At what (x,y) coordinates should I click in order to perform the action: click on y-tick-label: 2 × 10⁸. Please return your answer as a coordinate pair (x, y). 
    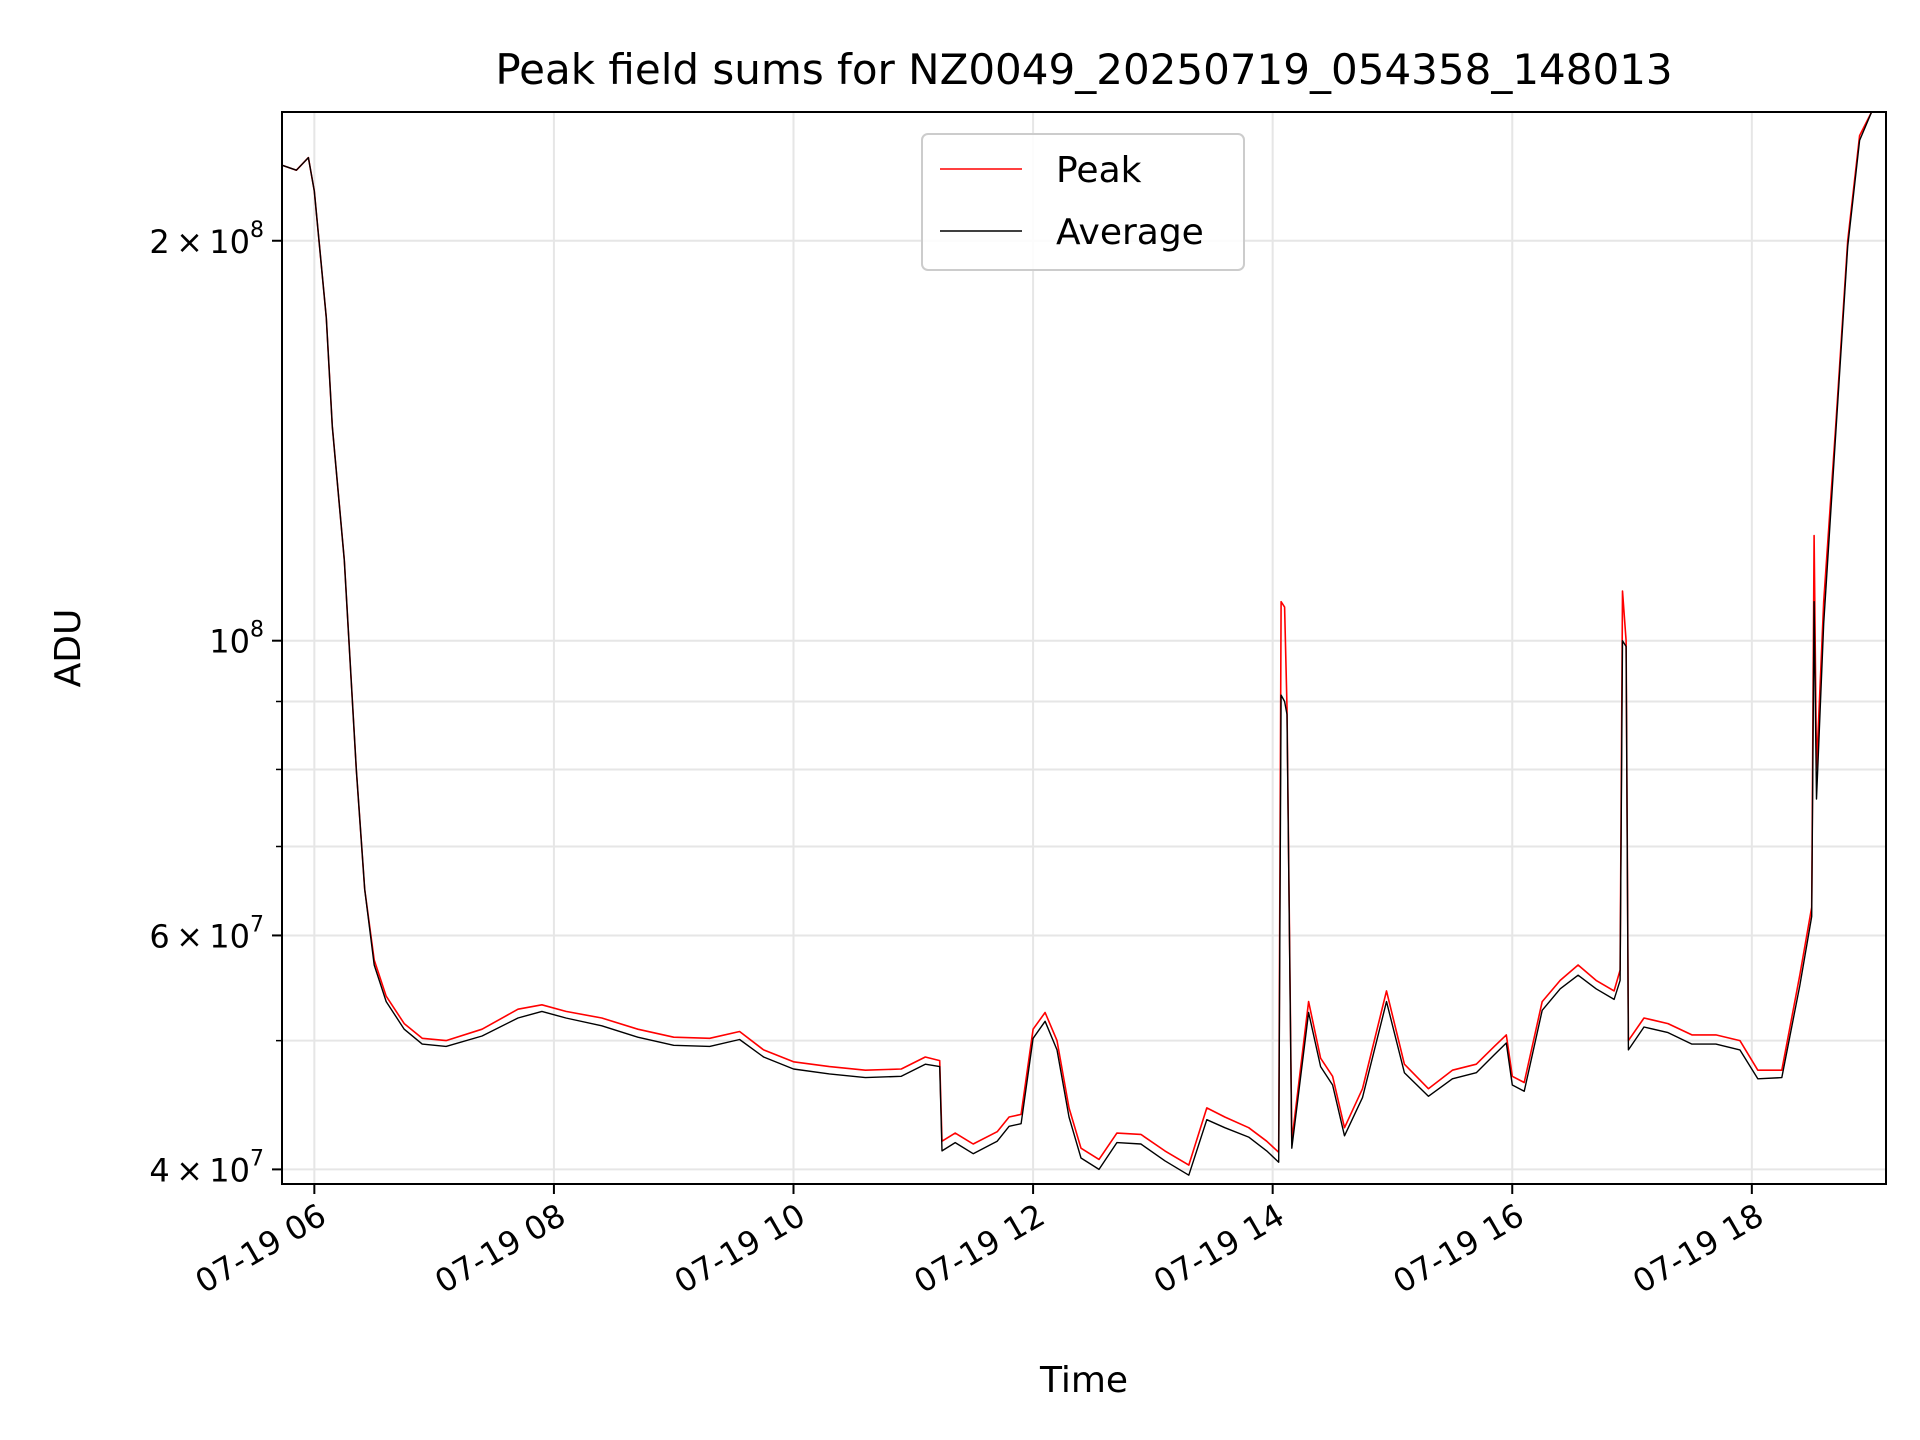
    Looking at the image, I should click on (206, 239).